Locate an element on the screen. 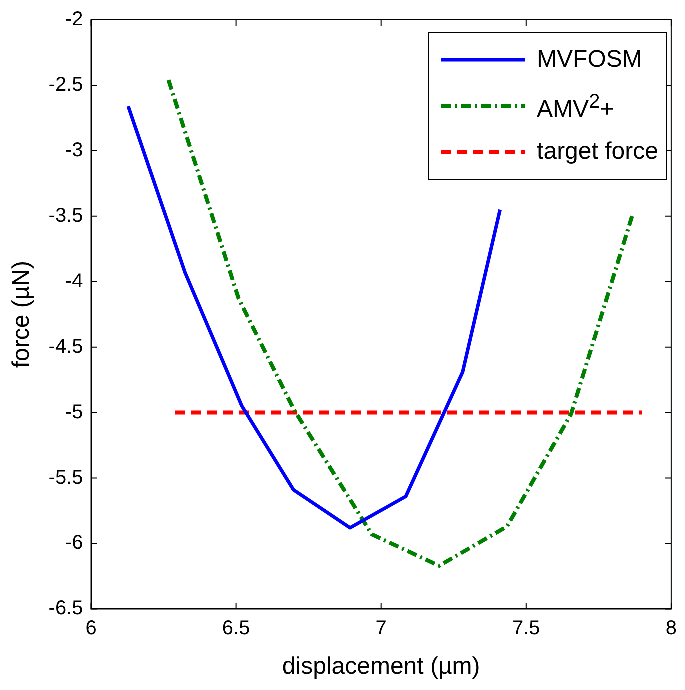 This screenshot has height=690, width=685. x-tick-label: 6 is located at coordinates (91, 629).